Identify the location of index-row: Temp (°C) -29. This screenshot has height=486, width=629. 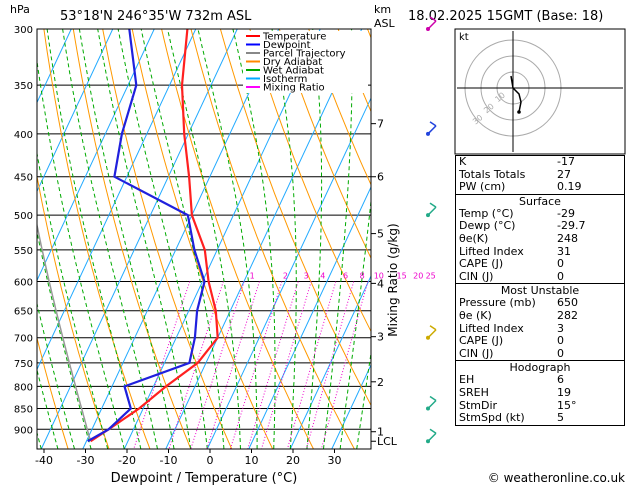
(540, 214).